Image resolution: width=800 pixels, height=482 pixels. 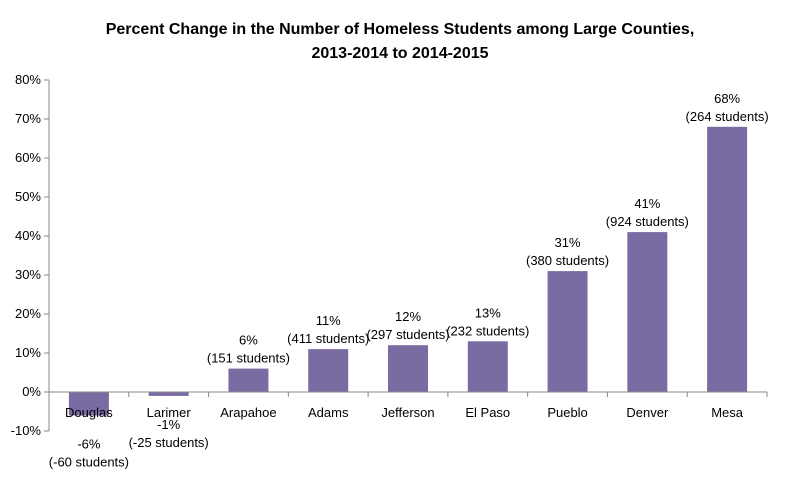 What do you see at coordinates (169, 424) in the screenshot?
I see `data-label-percent: -1%` at bounding box center [169, 424].